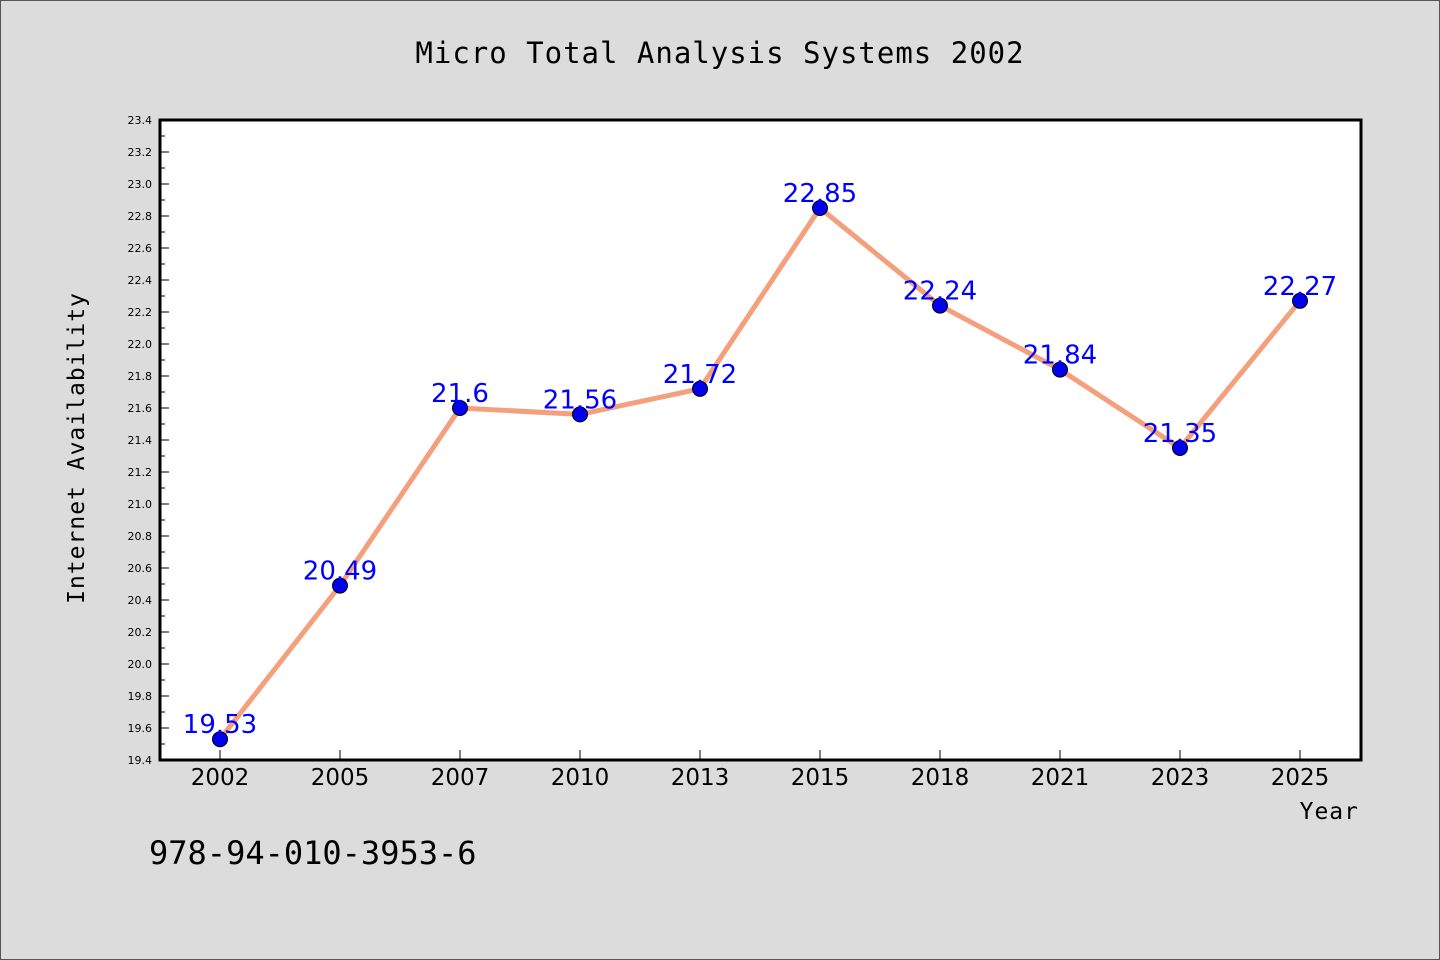  Describe the element at coordinates (140, 216) in the screenshot. I see `y-tick-label: 22.8` at that location.